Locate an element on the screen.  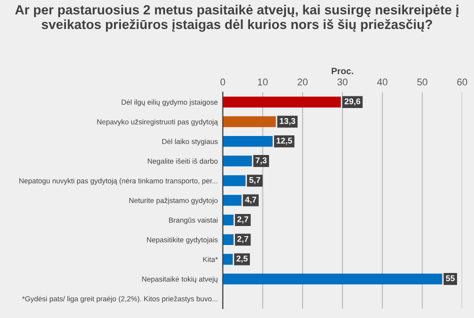
data-label: 4,7 is located at coordinates (250, 200).